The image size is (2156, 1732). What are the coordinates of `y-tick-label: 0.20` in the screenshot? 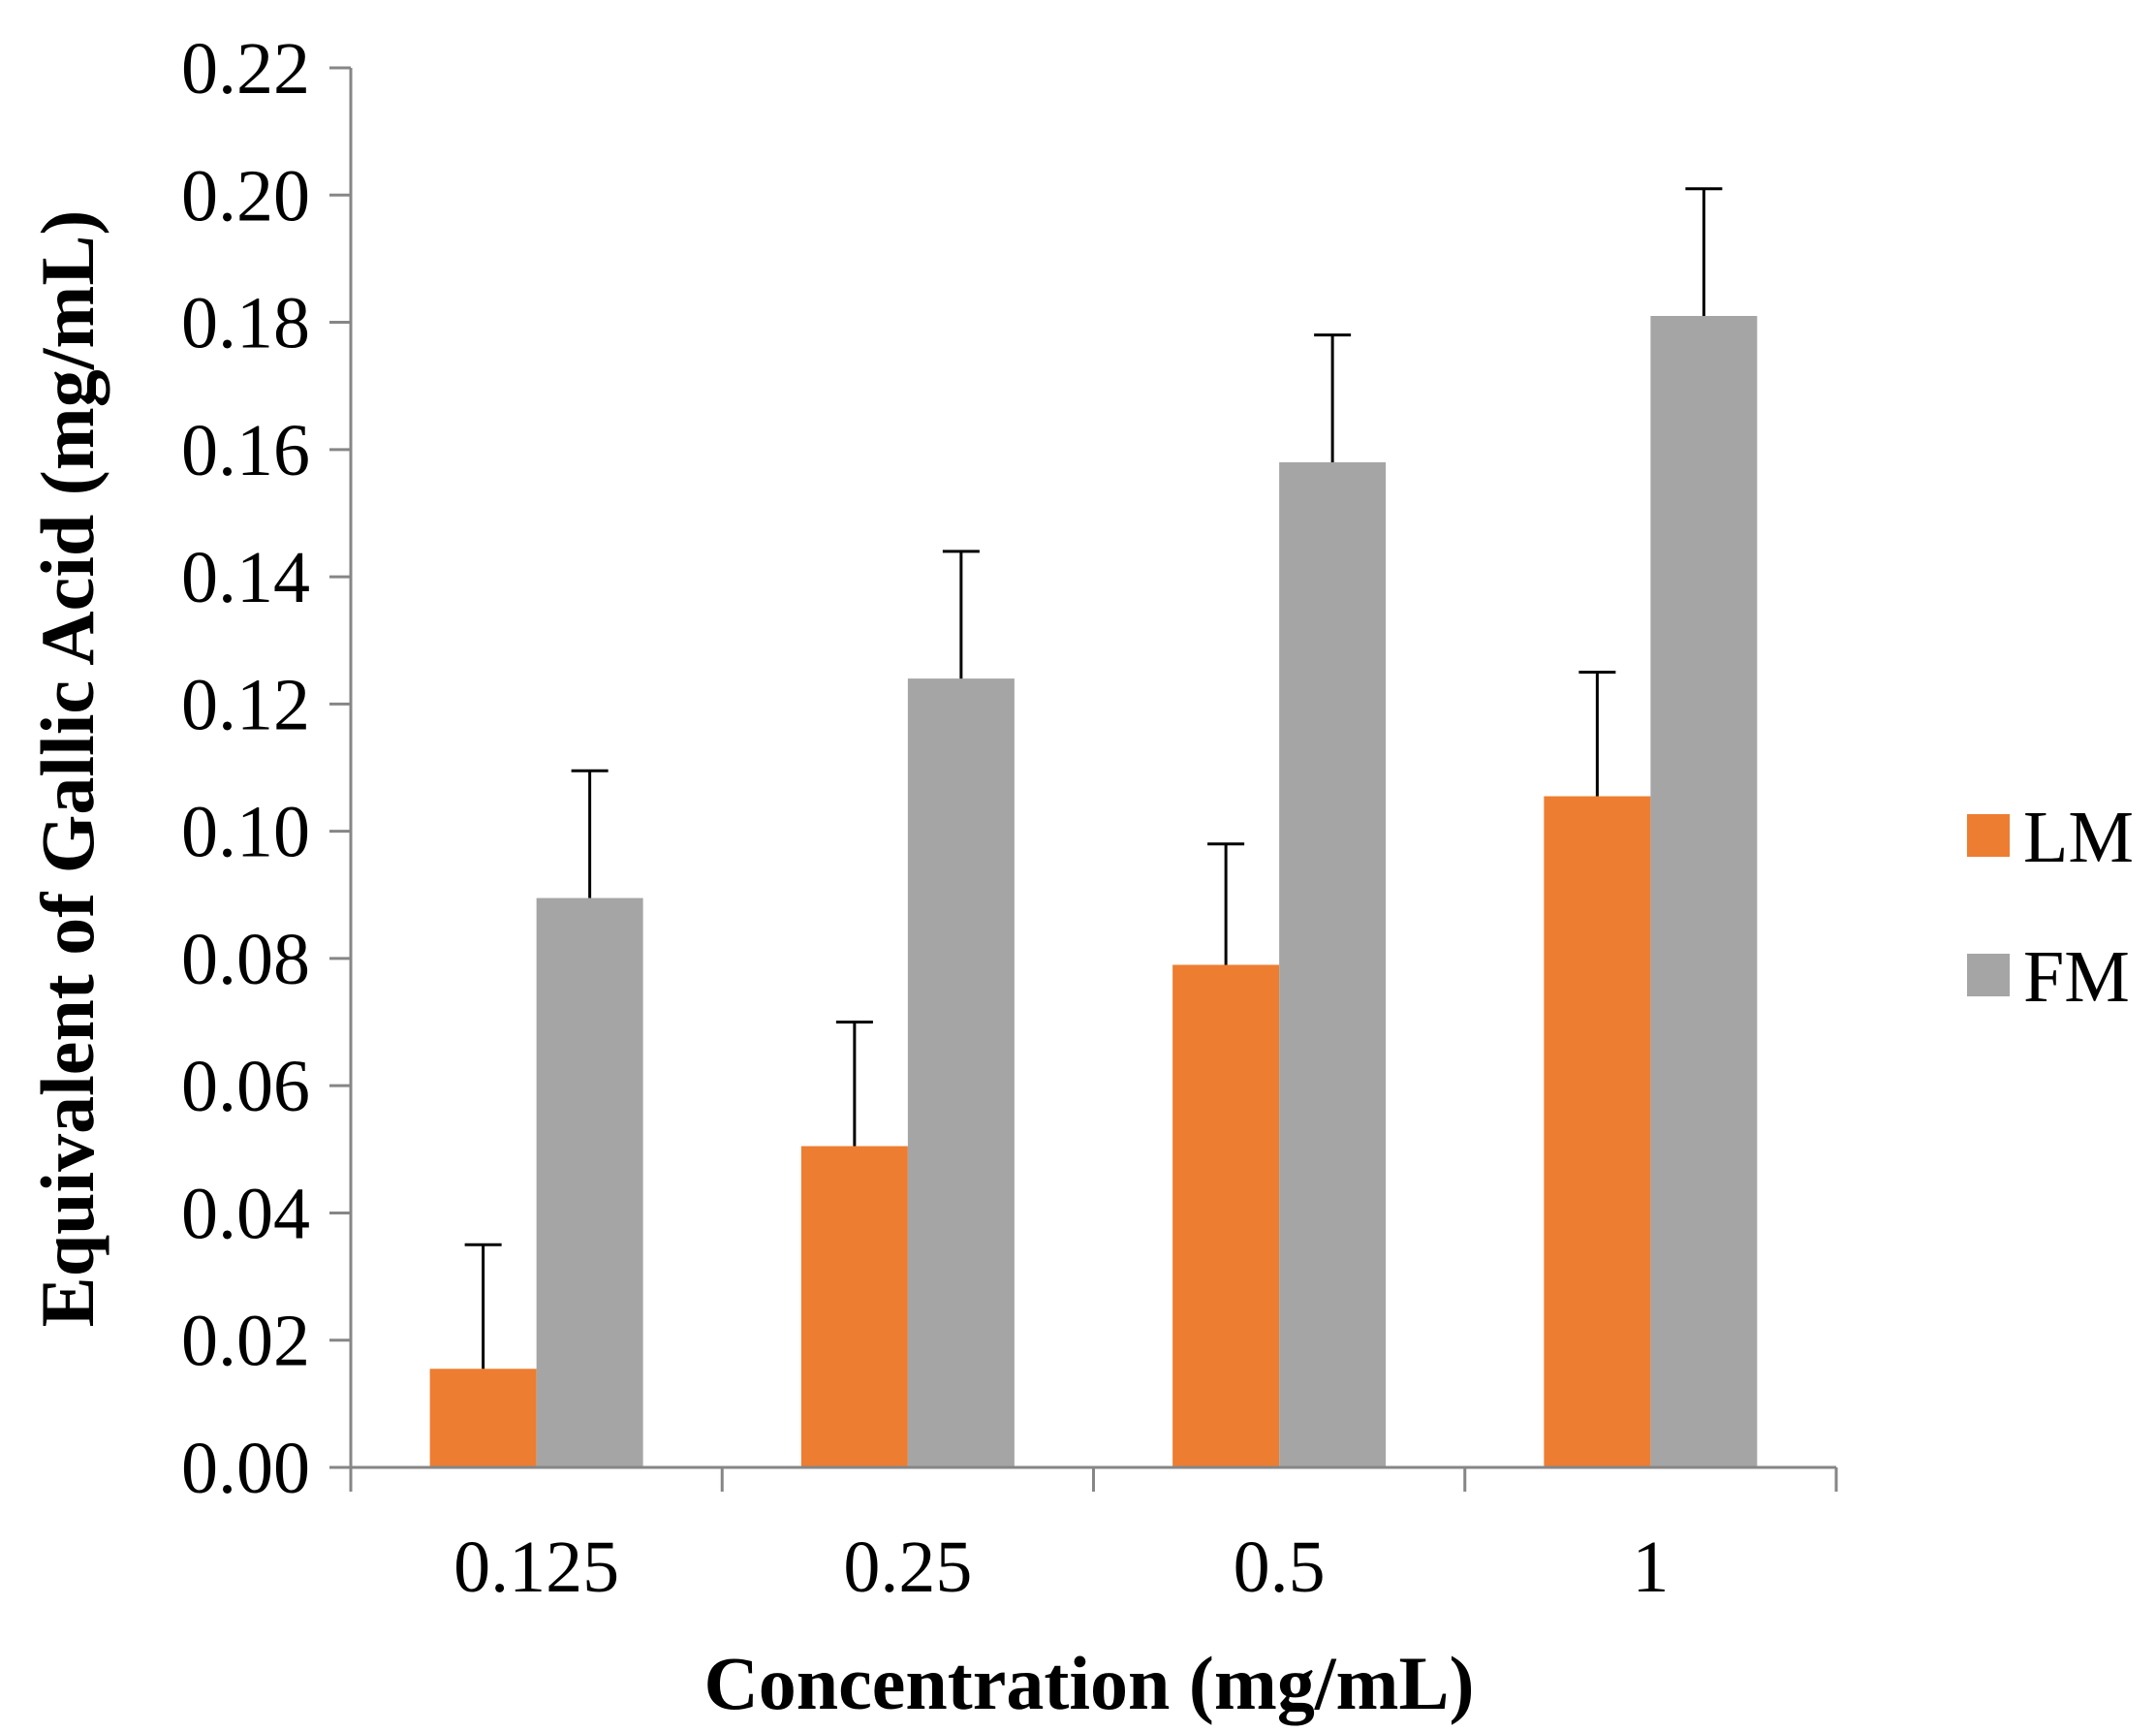 It's located at (246, 196).